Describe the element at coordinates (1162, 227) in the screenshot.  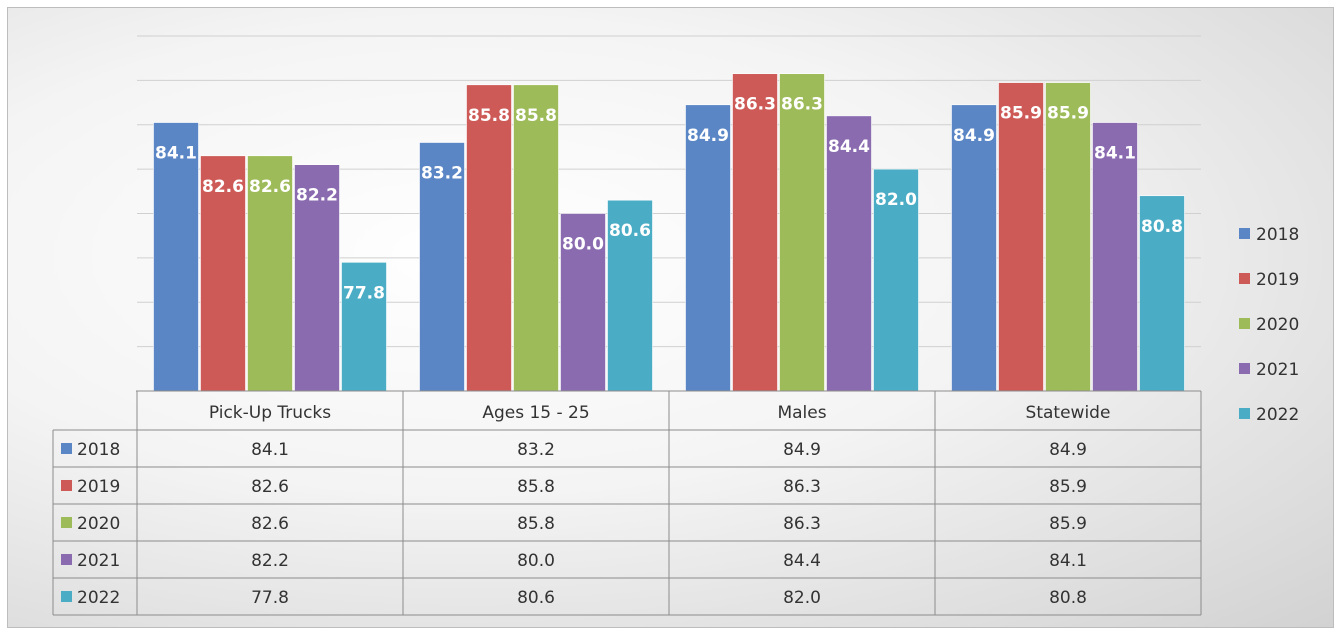
I see `bar-value-label: 80.8` at that location.